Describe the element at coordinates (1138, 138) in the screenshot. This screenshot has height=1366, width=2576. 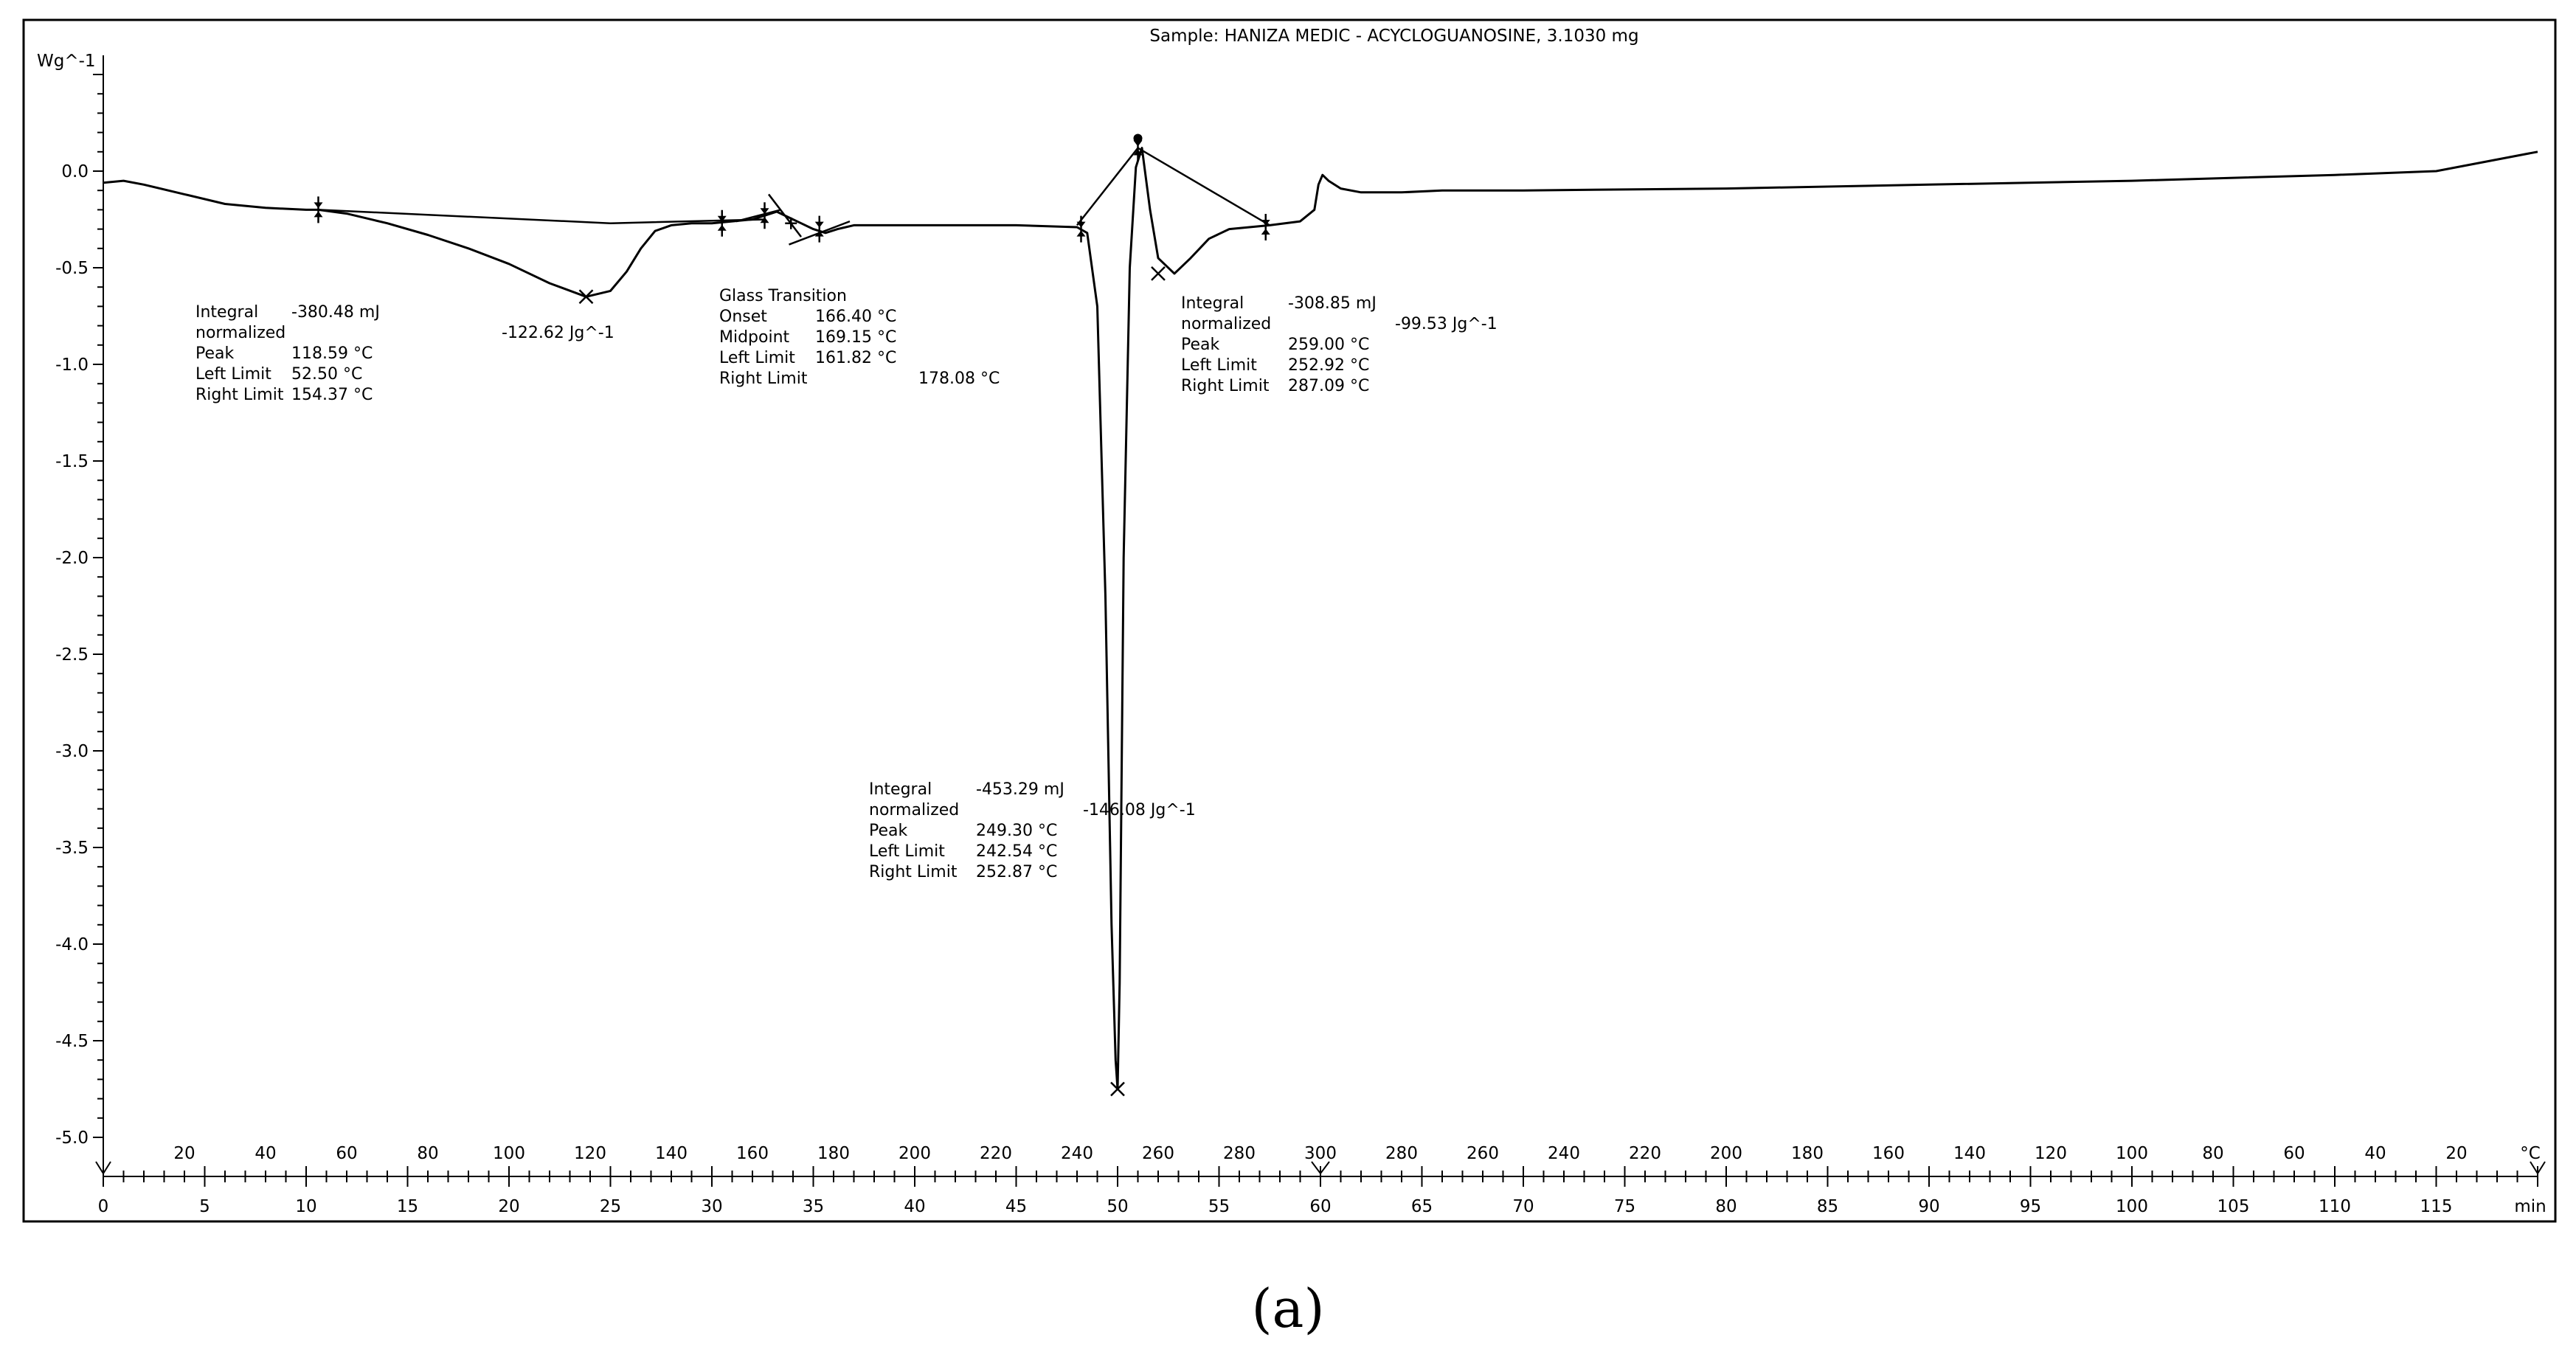
I see `peak-top-marker` at that location.